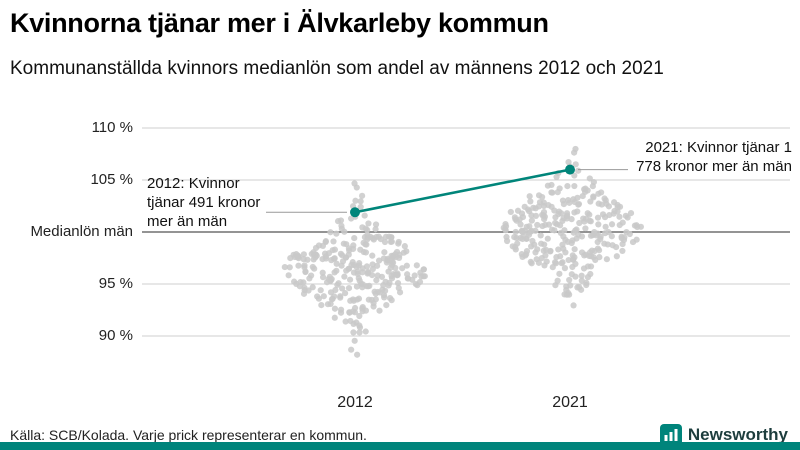 This screenshot has width=800, height=450. What do you see at coordinates (570, 169) in the screenshot?
I see `highlight-point` at bounding box center [570, 169].